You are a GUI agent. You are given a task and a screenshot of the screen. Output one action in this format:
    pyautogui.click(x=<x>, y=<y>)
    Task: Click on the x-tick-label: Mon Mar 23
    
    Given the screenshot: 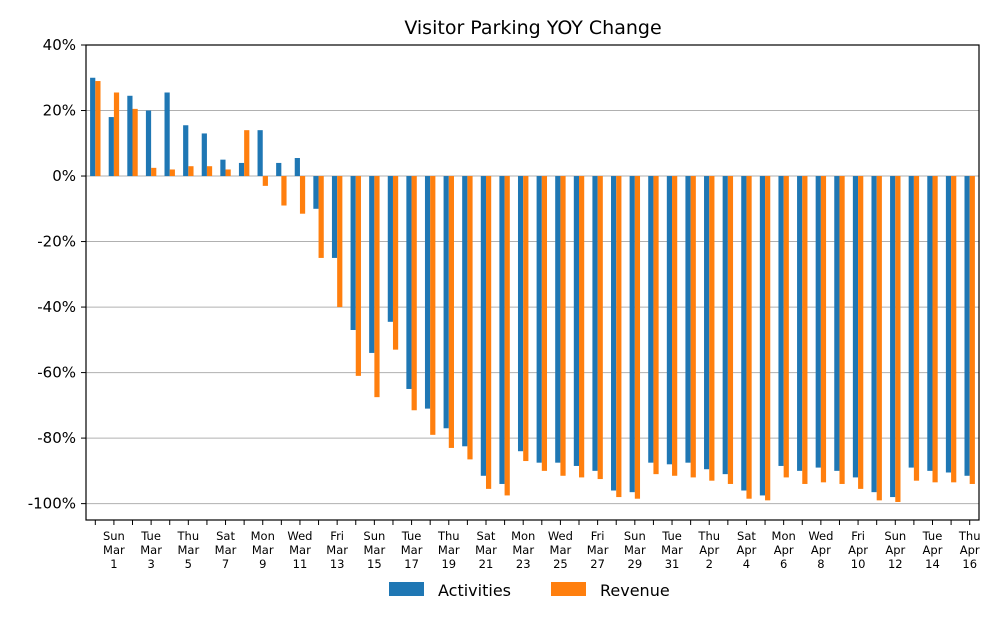 What is the action you would take?
    pyautogui.click(x=523, y=550)
    